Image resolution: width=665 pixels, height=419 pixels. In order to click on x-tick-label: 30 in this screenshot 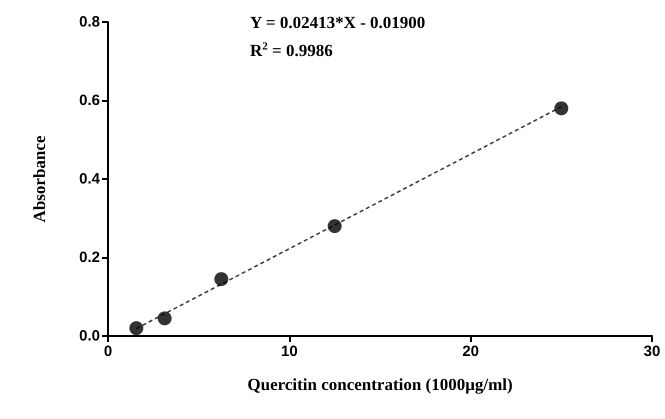, I will do `click(652, 351)`.